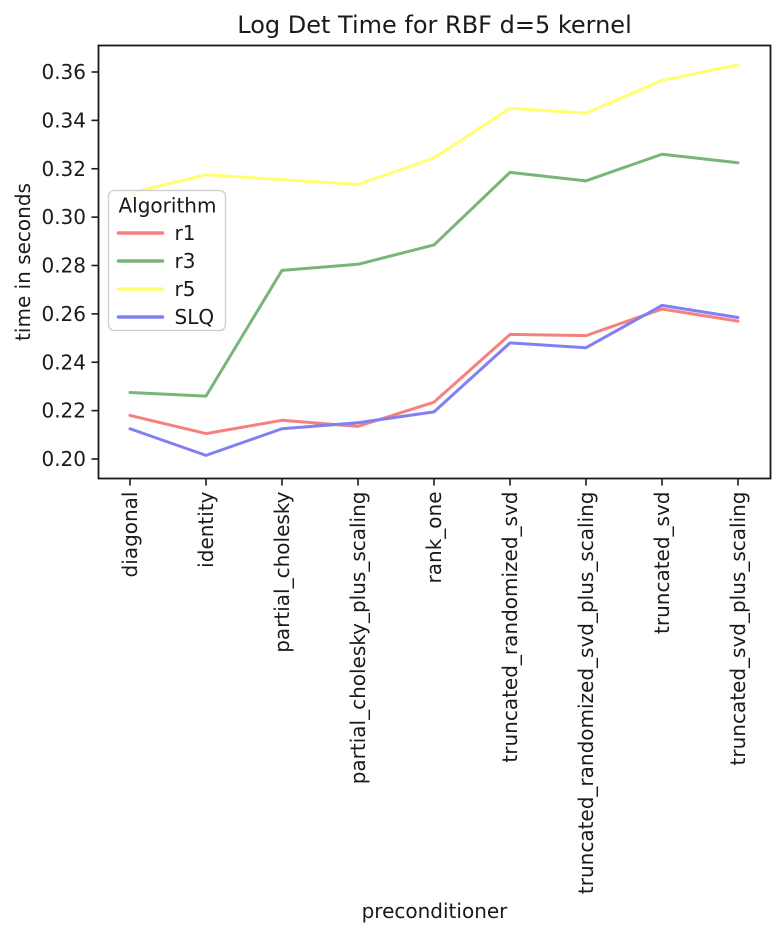 This screenshot has width=783, height=940. Describe the element at coordinates (63, 411) in the screenshot. I see `y-tick-label: 0.22` at that location.